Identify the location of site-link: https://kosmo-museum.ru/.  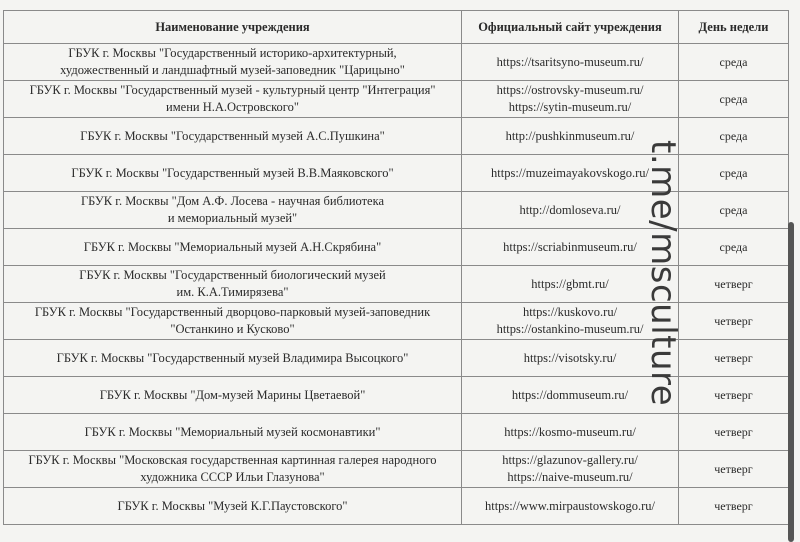
(570, 431).